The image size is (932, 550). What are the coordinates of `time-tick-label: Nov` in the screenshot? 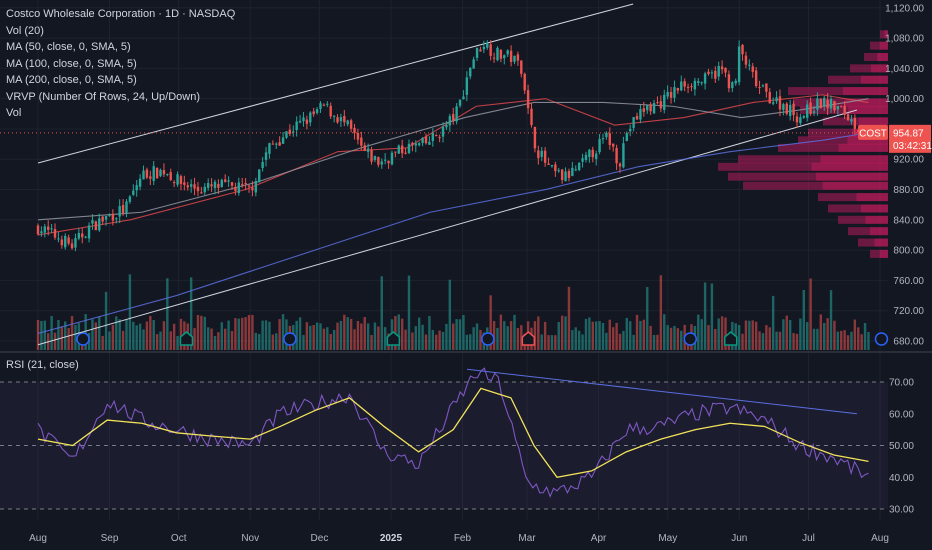 It's located at (250, 538).